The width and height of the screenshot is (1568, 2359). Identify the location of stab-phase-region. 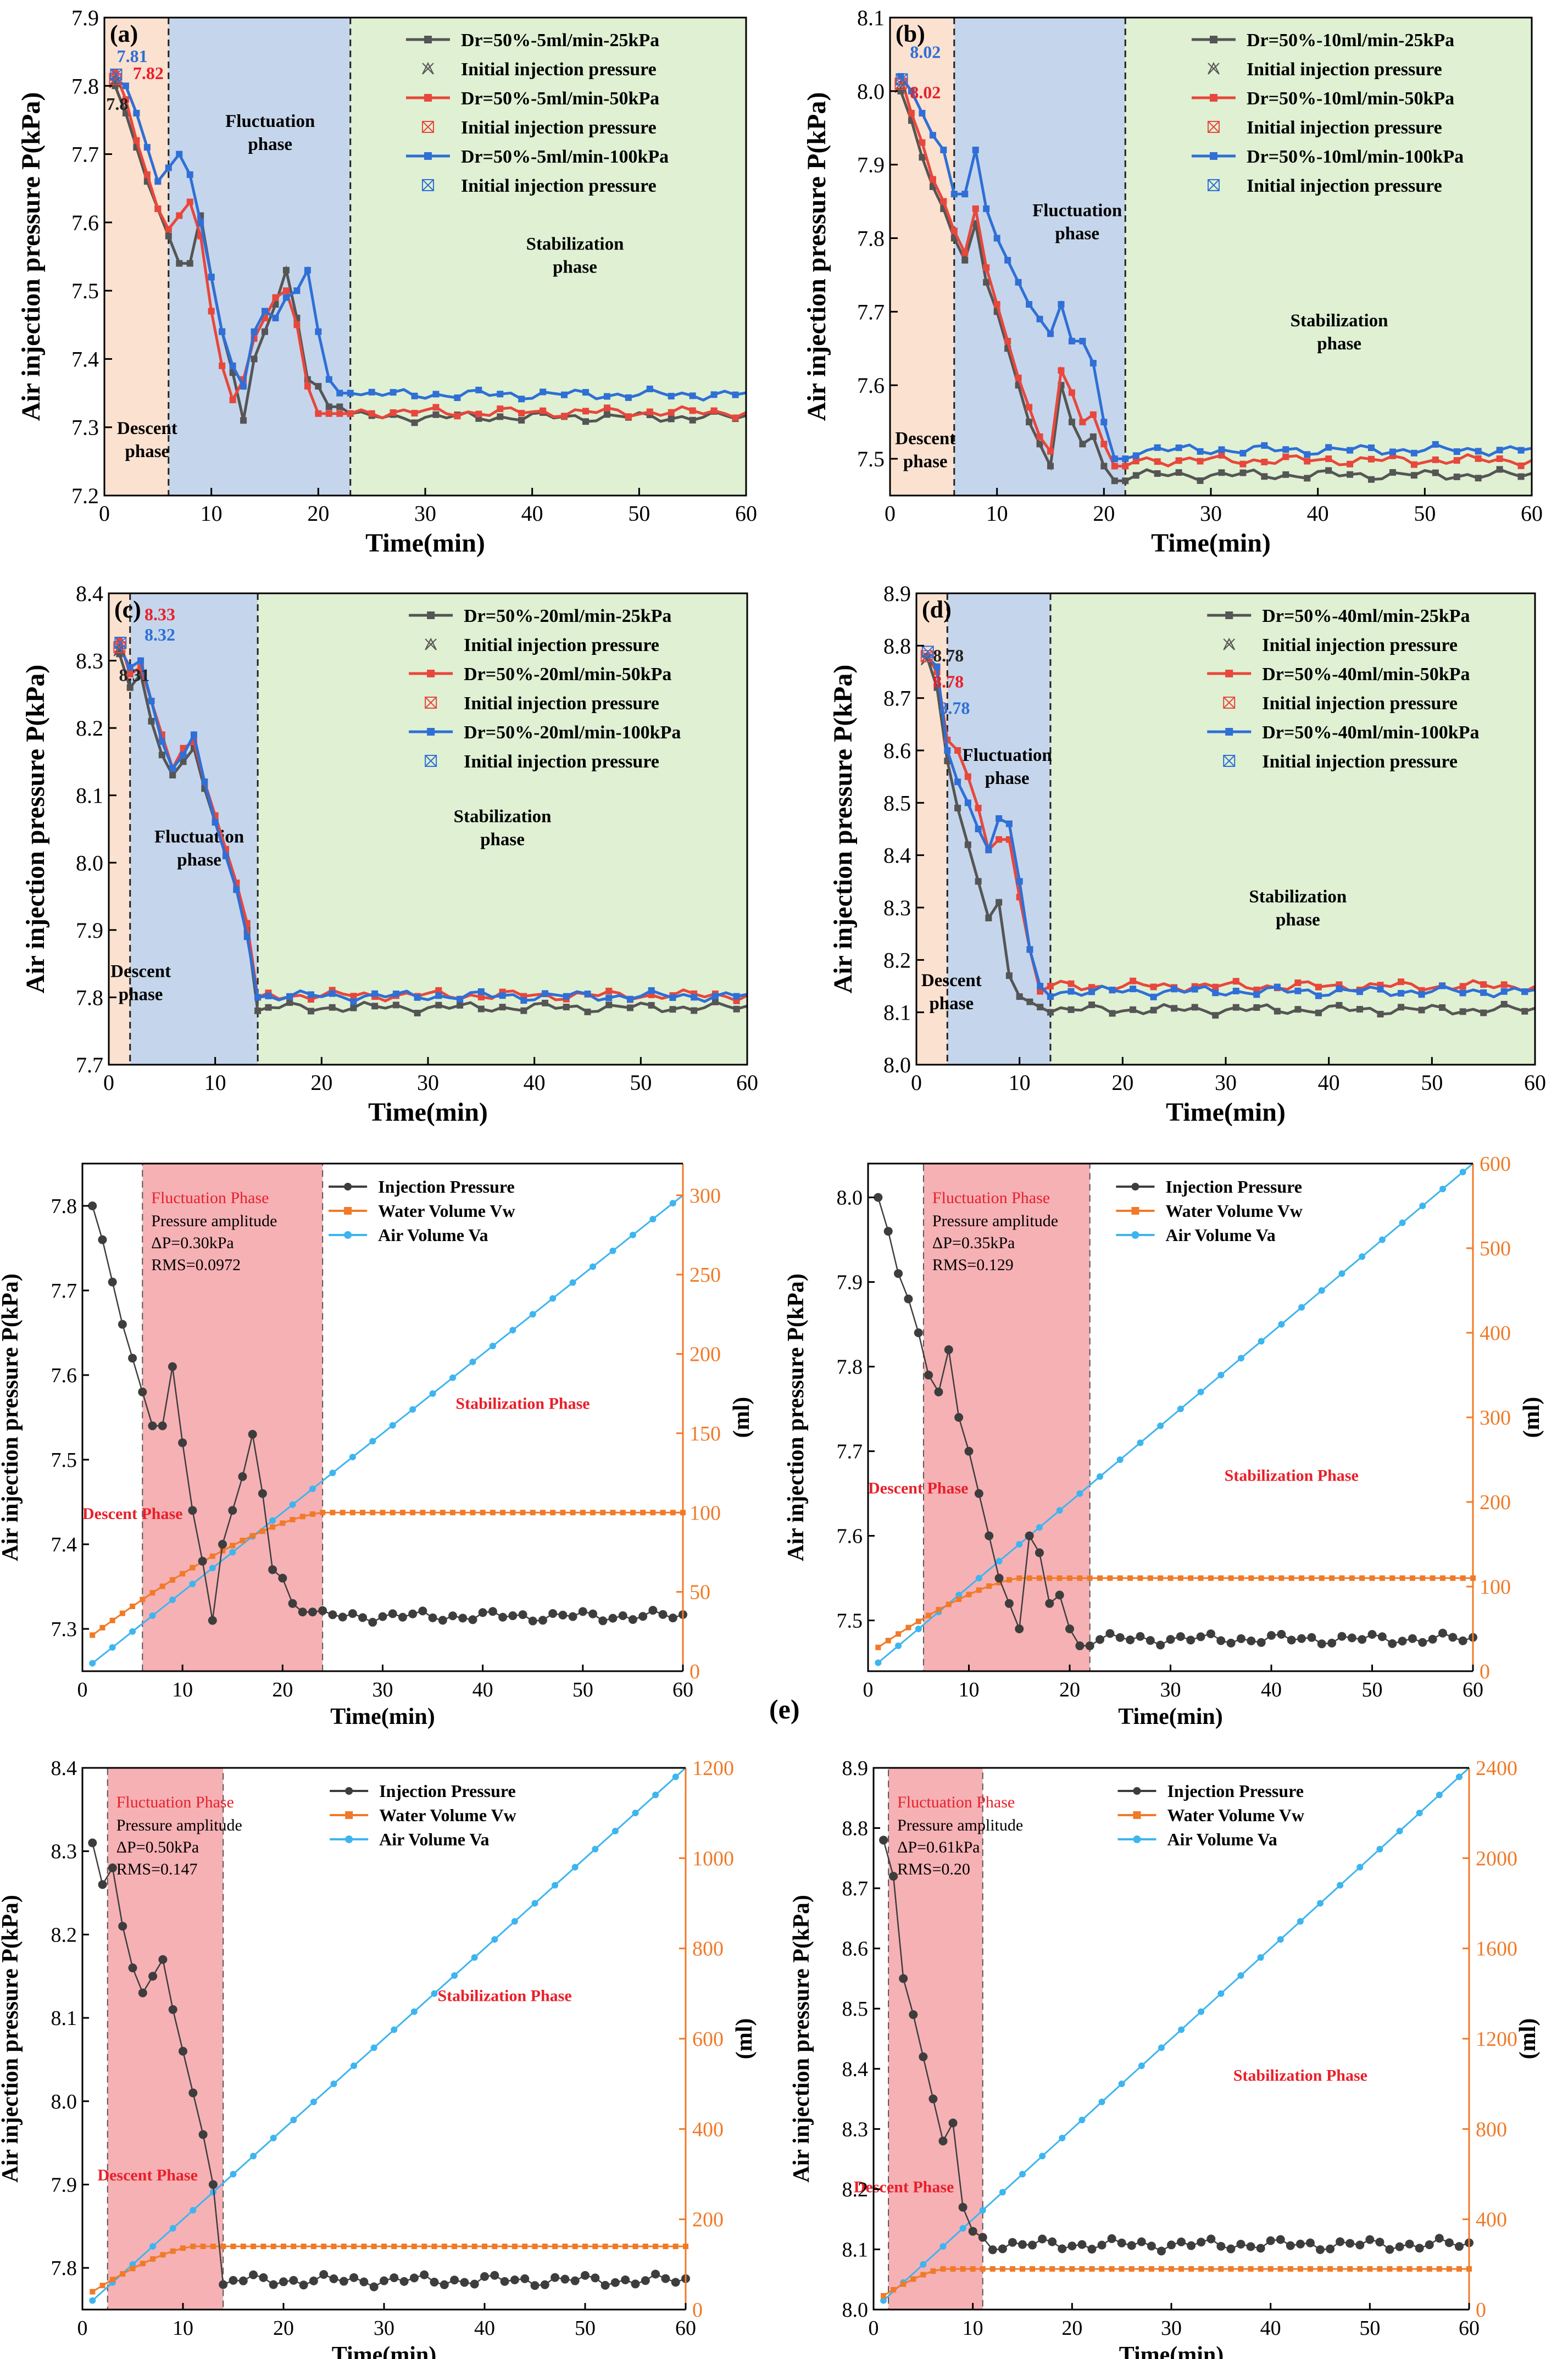
(503, 829).